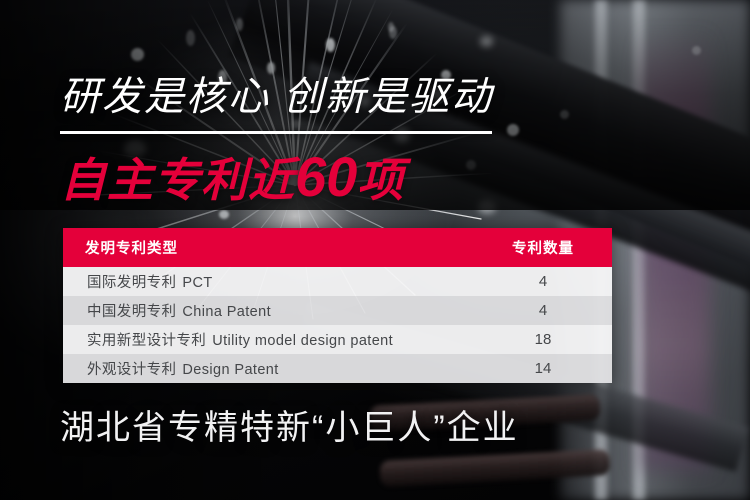  I want to click on table-header-row: 发明专利类型 专利数量, so click(337, 247).